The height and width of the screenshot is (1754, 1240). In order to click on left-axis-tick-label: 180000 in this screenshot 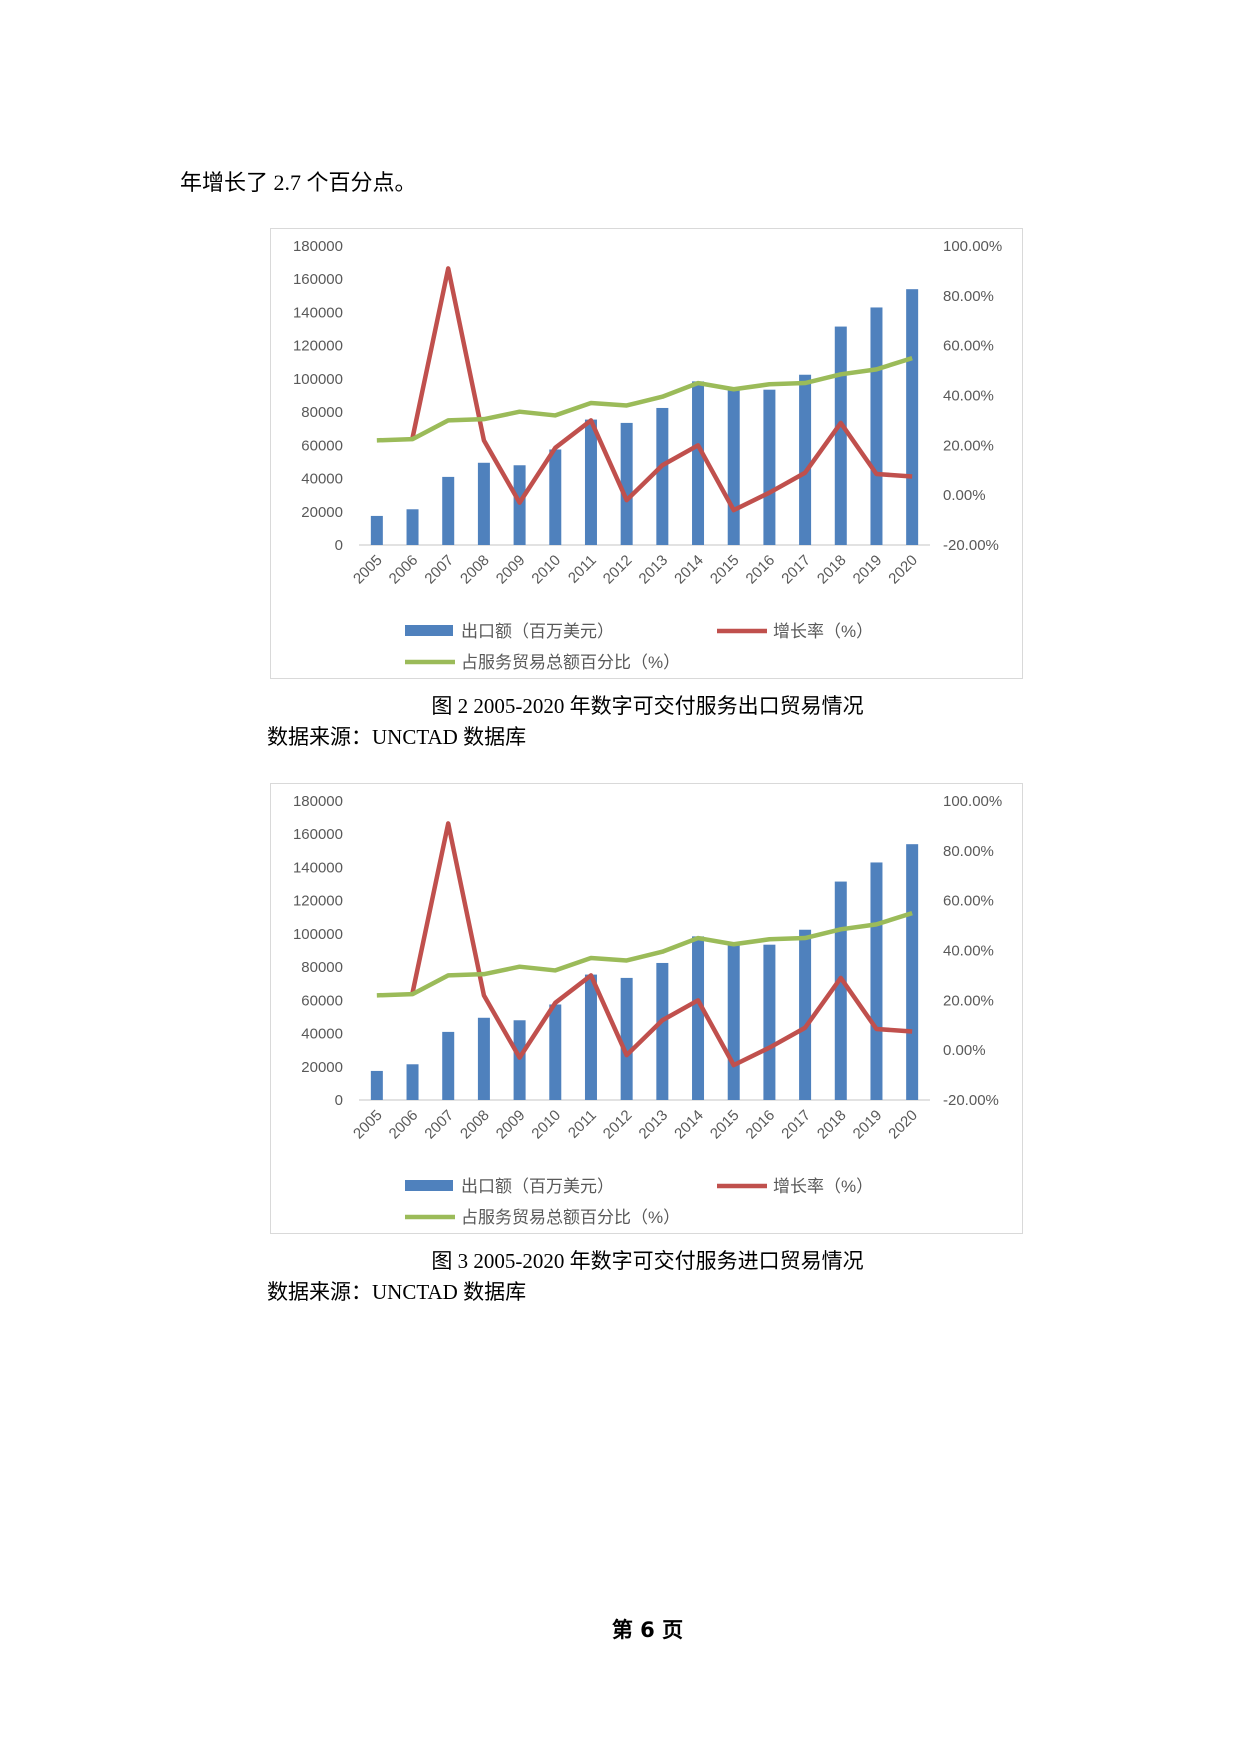, I will do `click(318, 246)`.